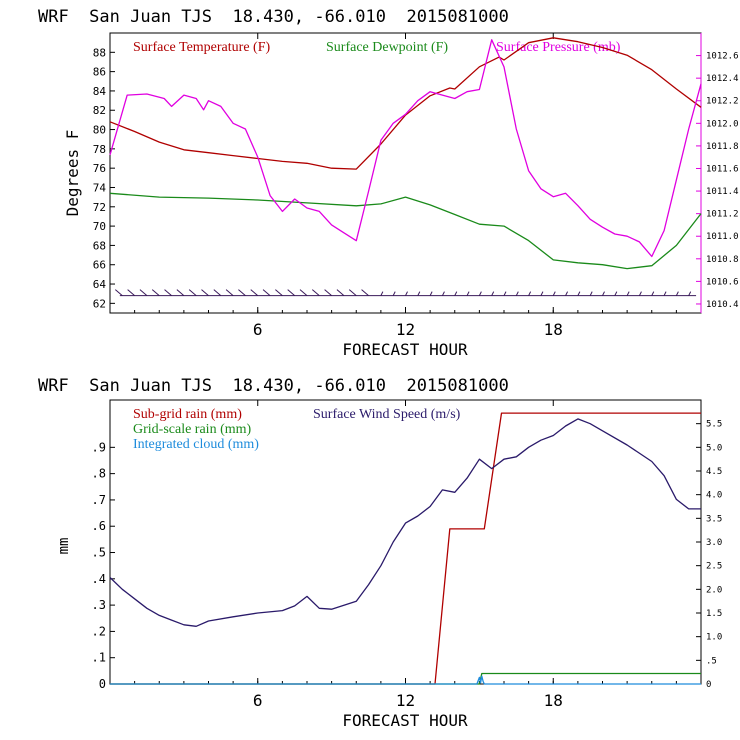  I want to click on y-tick-label: 0, so click(102, 684).